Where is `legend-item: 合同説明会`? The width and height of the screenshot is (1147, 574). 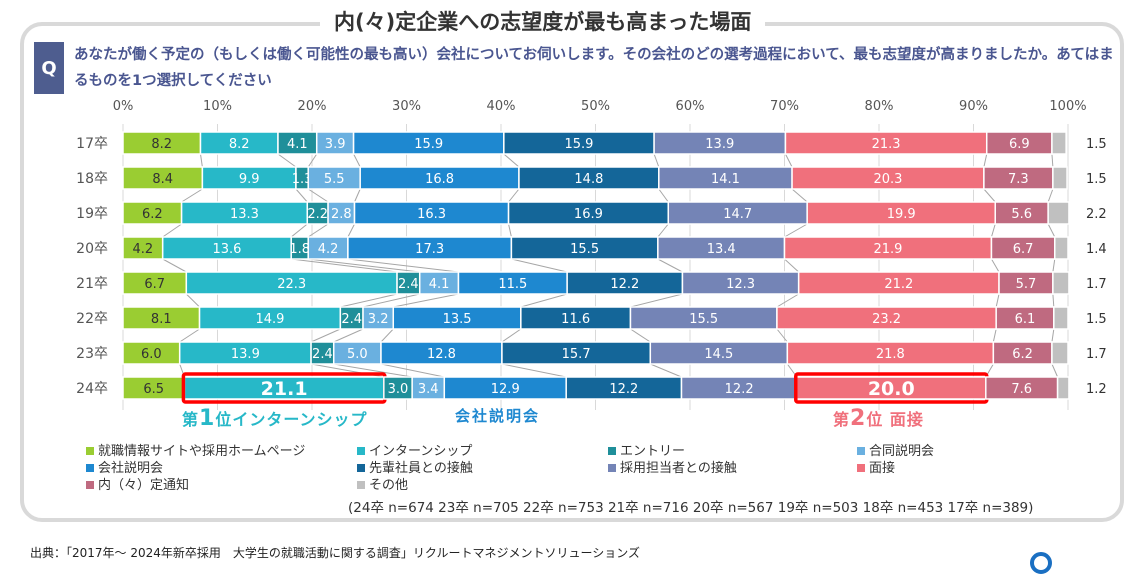
legend-item: 合同説明会 is located at coordinates (895, 449).